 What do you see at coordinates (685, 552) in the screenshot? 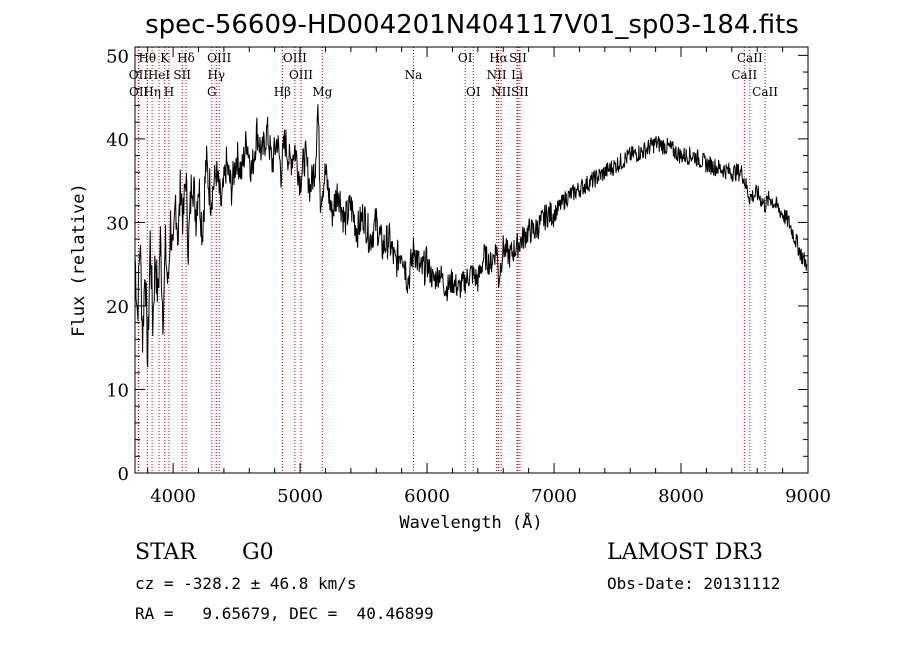
I see `survey-name: LAMOST DR3` at bounding box center [685, 552].